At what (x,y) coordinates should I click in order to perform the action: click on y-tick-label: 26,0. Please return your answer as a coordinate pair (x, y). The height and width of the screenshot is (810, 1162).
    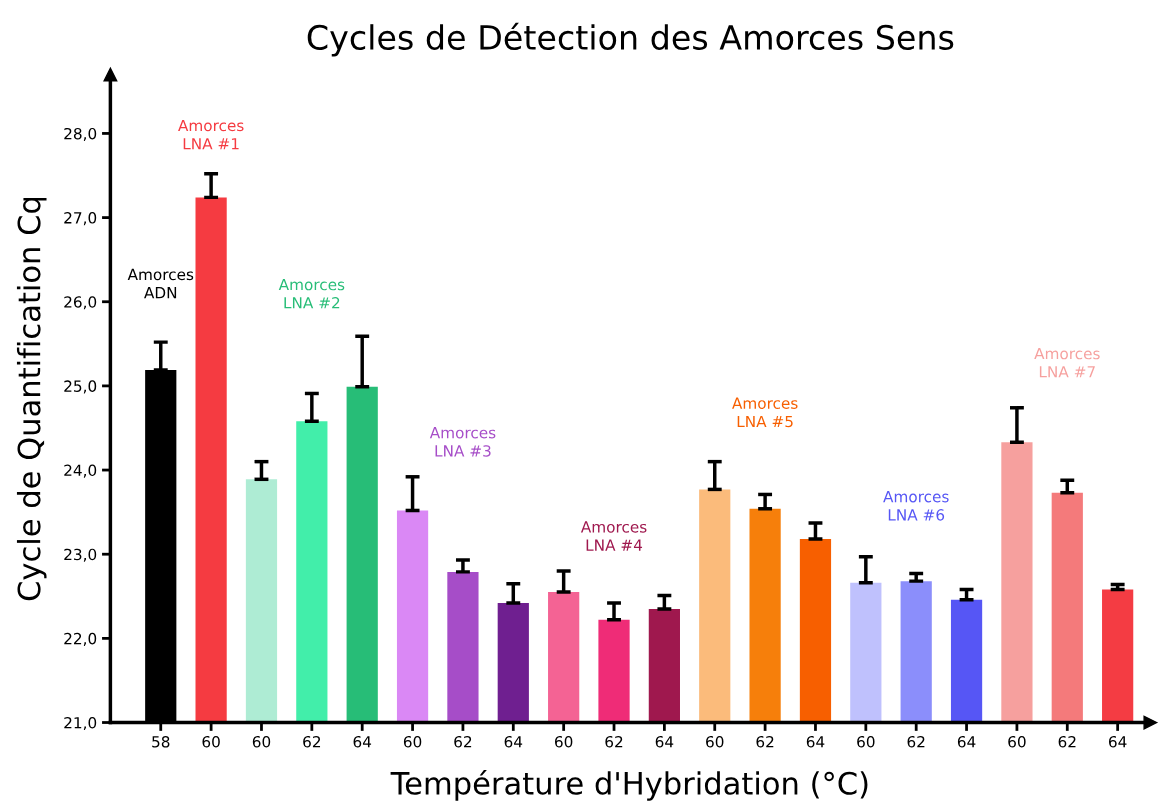
    Looking at the image, I should click on (80, 303).